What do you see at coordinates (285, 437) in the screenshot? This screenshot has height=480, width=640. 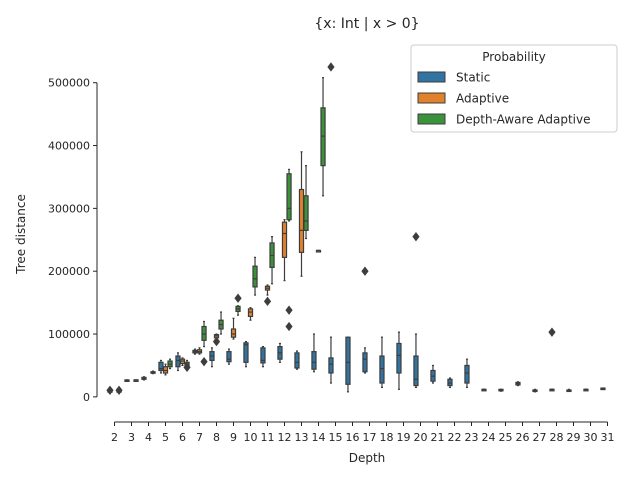 I see `x-tick-label: 12` at bounding box center [285, 437].